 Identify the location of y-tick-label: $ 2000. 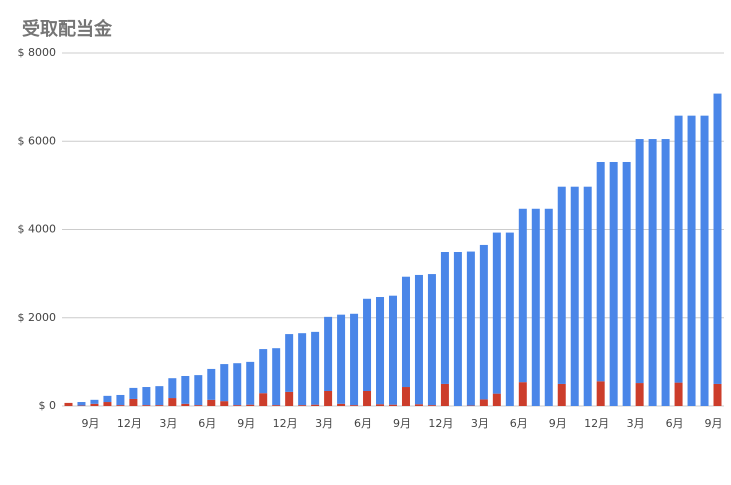
(37, 317).